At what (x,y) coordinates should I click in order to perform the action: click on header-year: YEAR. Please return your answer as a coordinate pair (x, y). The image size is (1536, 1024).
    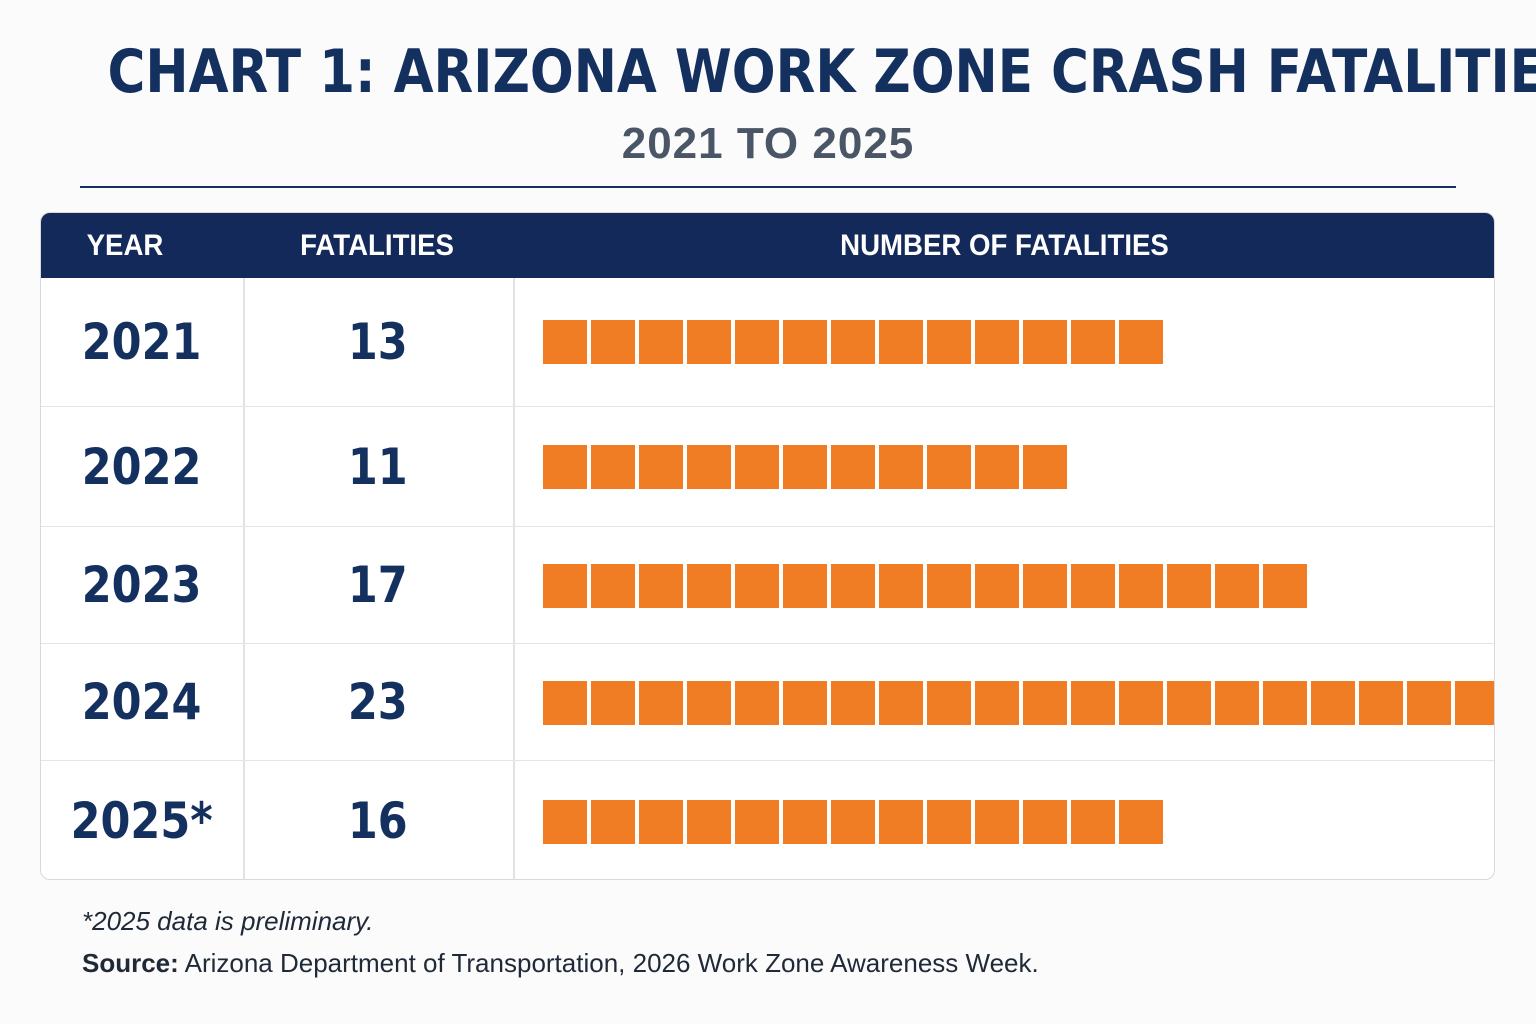
    Looking at the image, I should click on (125, 245).